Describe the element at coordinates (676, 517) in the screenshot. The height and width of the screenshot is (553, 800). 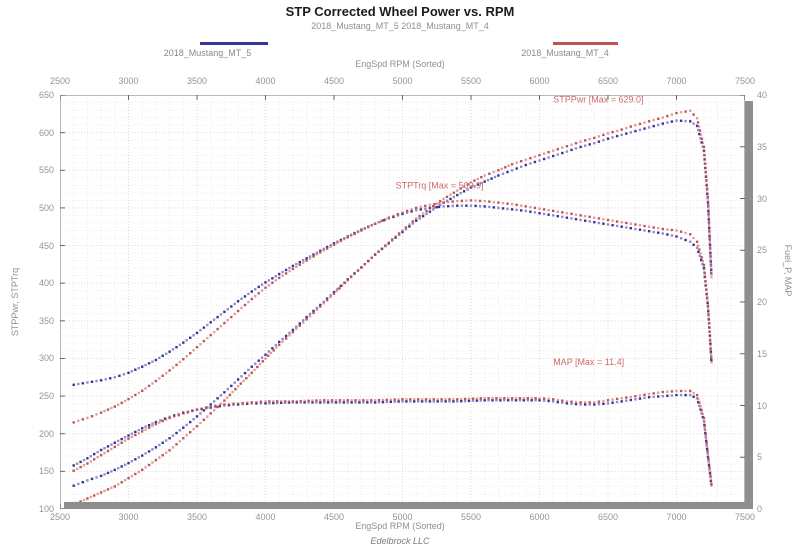
I see `x-tick-label-bottom: 7000` at that location.